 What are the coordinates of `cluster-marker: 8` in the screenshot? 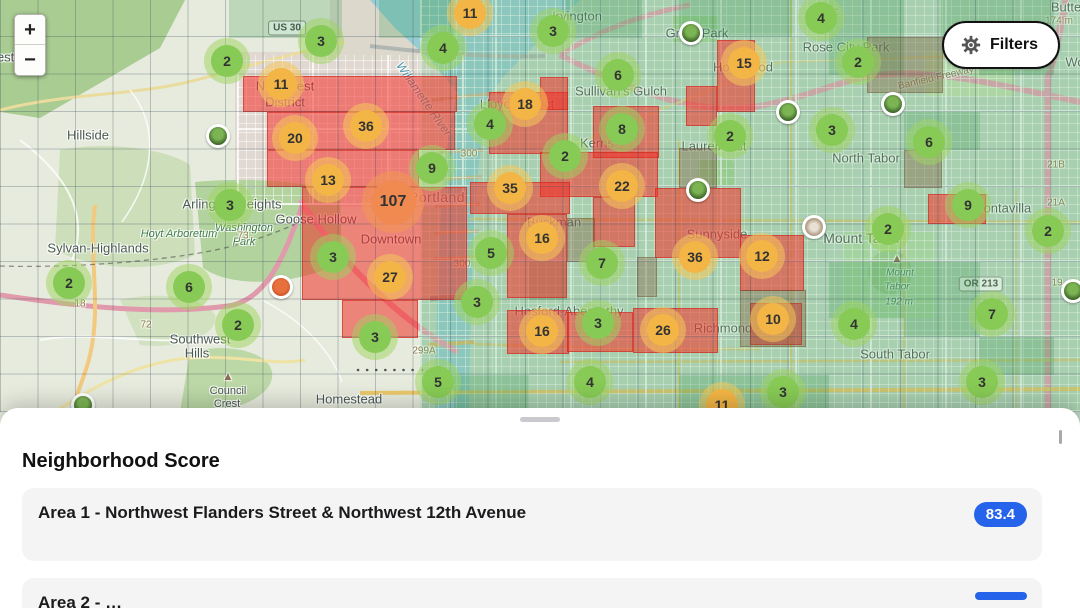 It's located at (622, 129).